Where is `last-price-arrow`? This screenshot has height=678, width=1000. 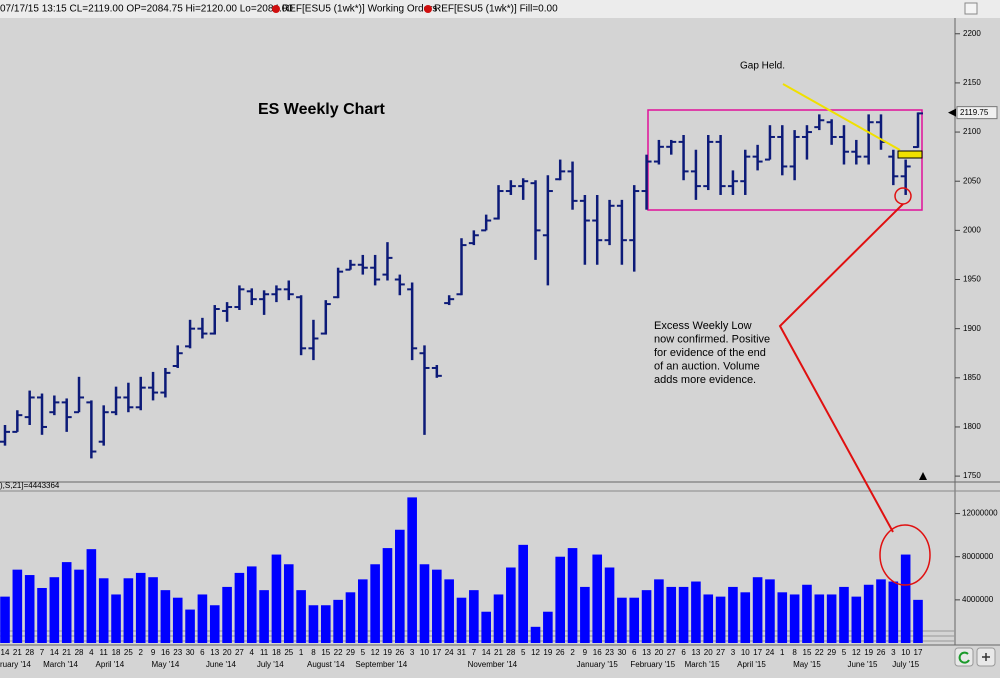 last-price-arrow is located at coordinates (952, 112).